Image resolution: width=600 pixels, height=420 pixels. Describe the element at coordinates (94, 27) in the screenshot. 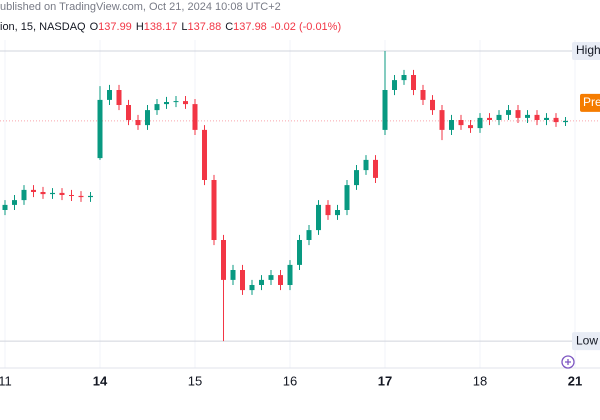

I see `ohlc-label: O` at that location.